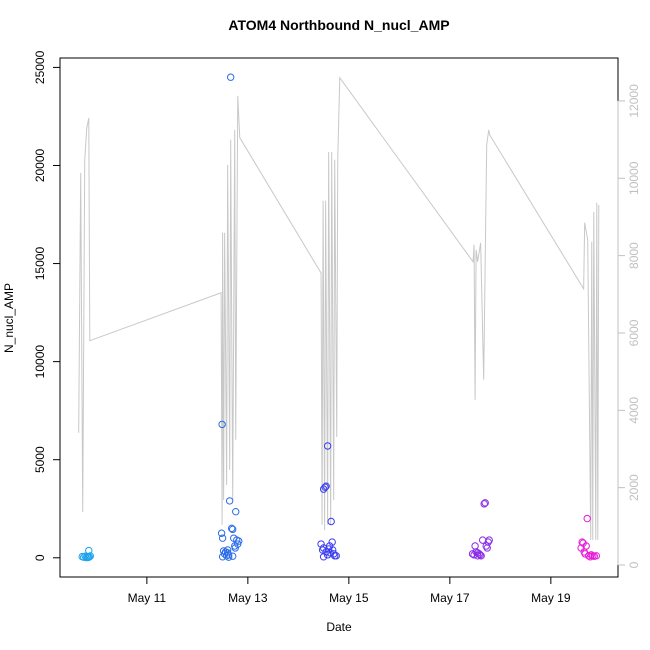 The image size is (650, 650). What do you see at coordinates (9, 318) in the screenshot?
I see `y-axis-label: N_nucl_AMP` at bounding box center [9, 318].